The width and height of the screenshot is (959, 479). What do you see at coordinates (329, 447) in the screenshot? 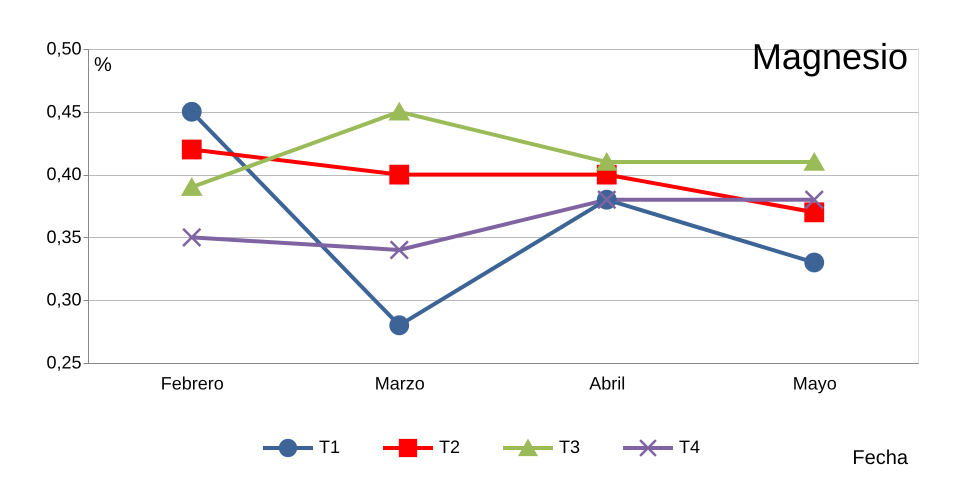
I see `legend-label: T1` at bounding box center [329, 447].